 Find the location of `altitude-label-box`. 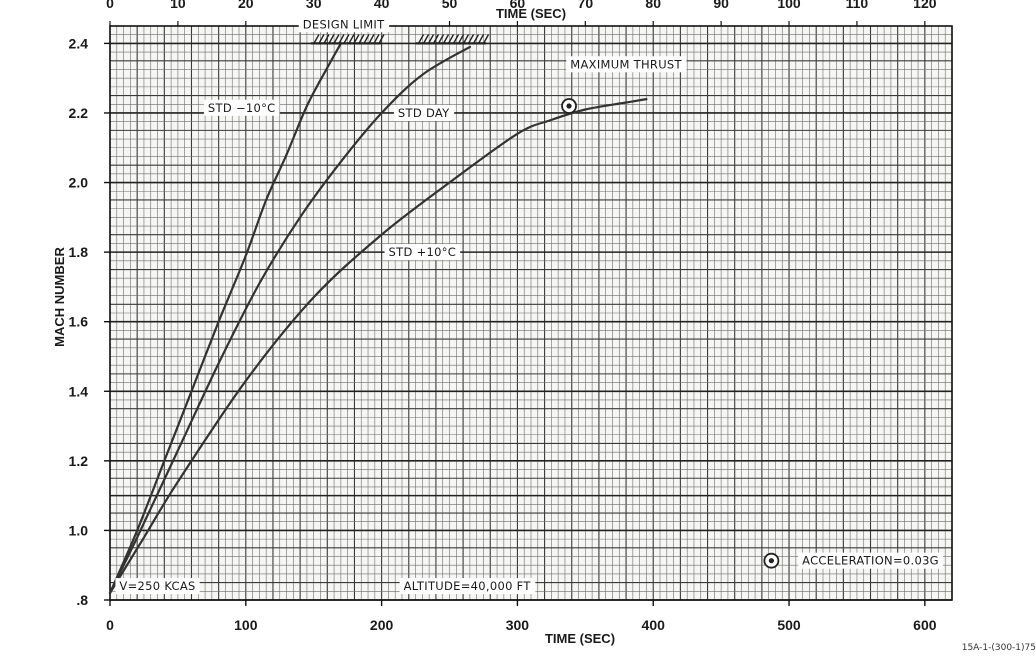

altitude-label-box is located at coordinates (467, 586).